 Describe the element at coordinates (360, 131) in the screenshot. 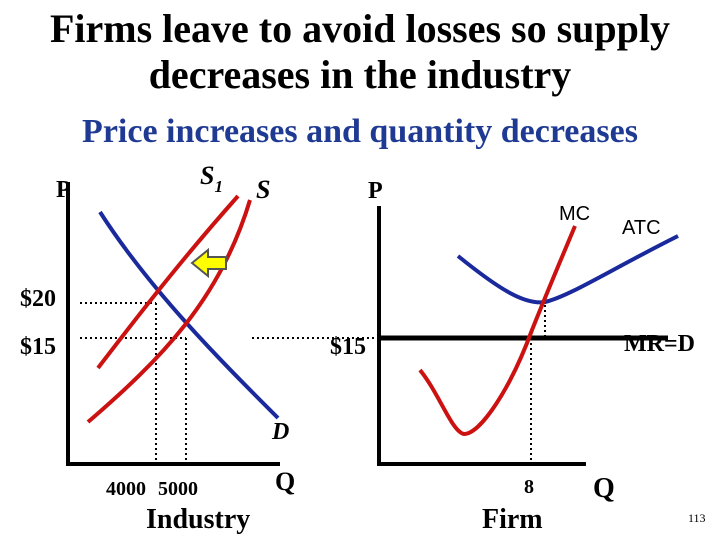

I see `slide-subtitle: Price increases and quantity decreases` at that location.